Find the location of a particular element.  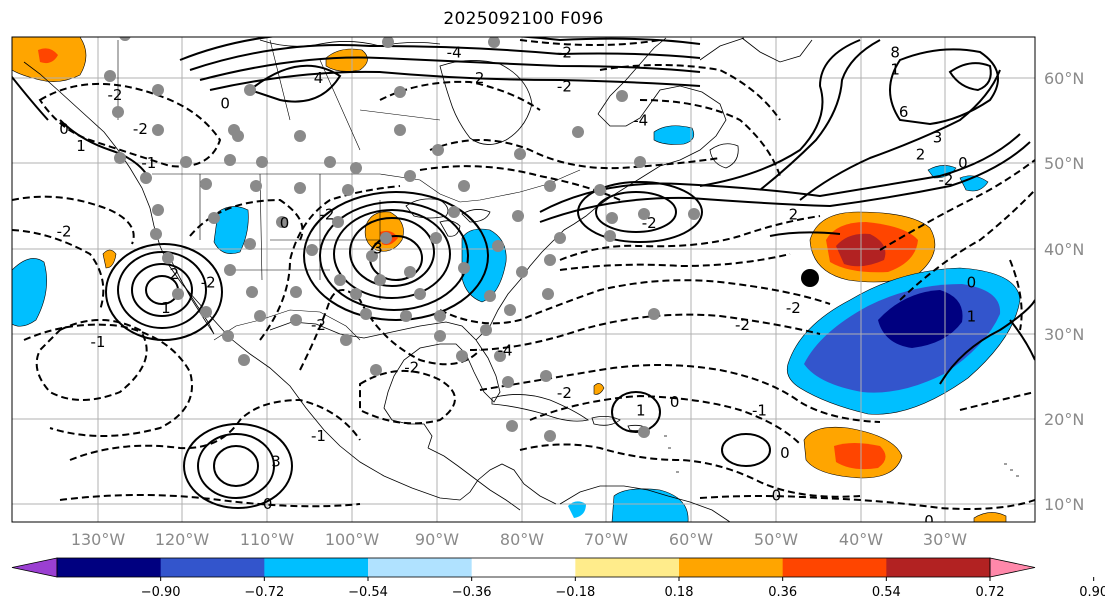

lat-tick: 30°N is located at coordinates (1064, 334).